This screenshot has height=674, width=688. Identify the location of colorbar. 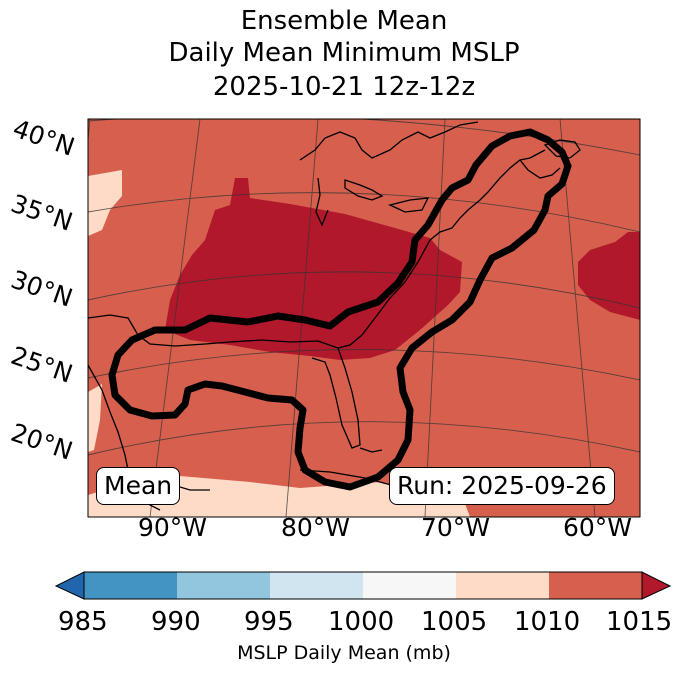
(363, 585).